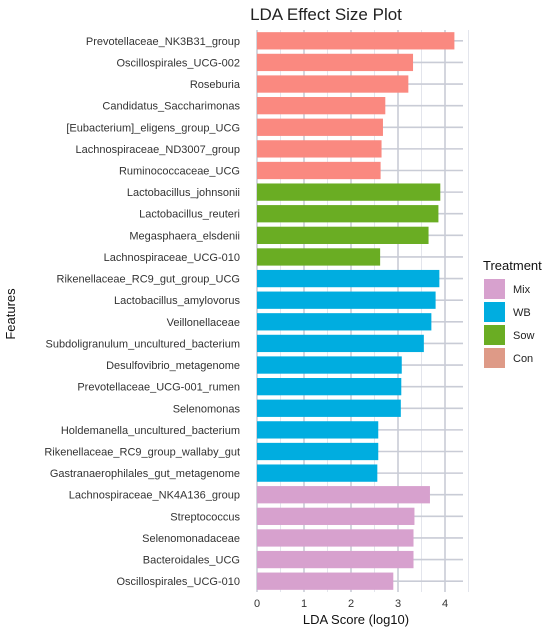  What do you see at coordinates (172, 258) in the screenshot?
I see `feature-label: Lachnospiraceae_UCG-010` at bounding box center [172, 258].